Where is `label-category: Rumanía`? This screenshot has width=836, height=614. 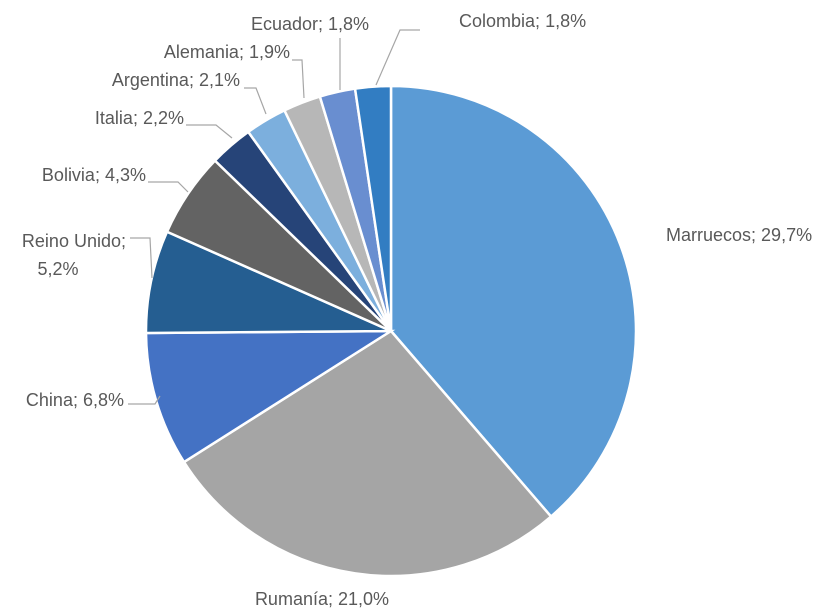
label-category: Rumanía is located at coordinates (292, 599).